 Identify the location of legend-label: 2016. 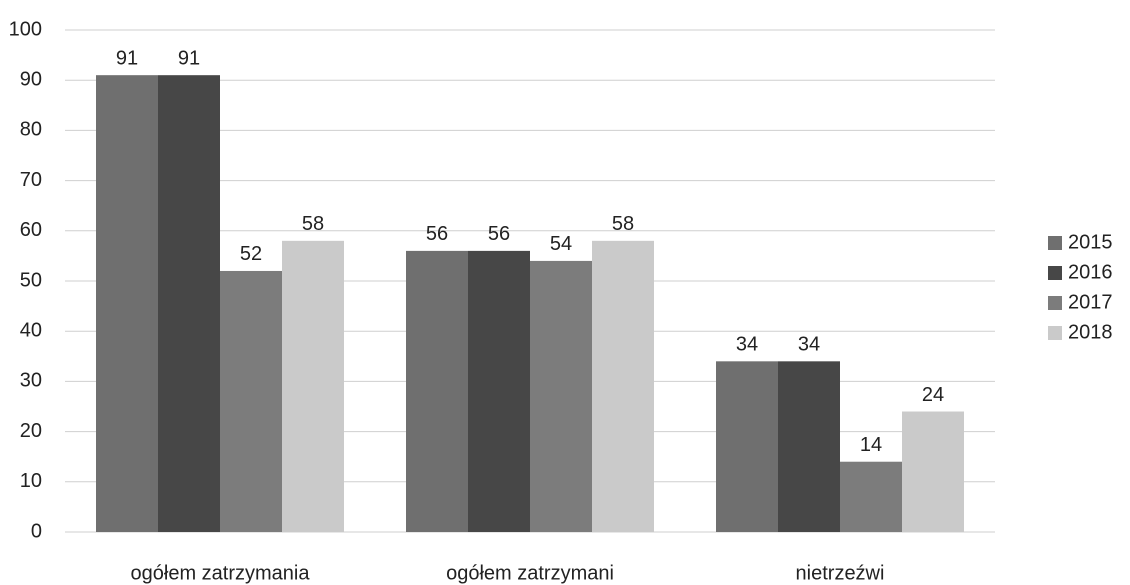
(1090, 272).